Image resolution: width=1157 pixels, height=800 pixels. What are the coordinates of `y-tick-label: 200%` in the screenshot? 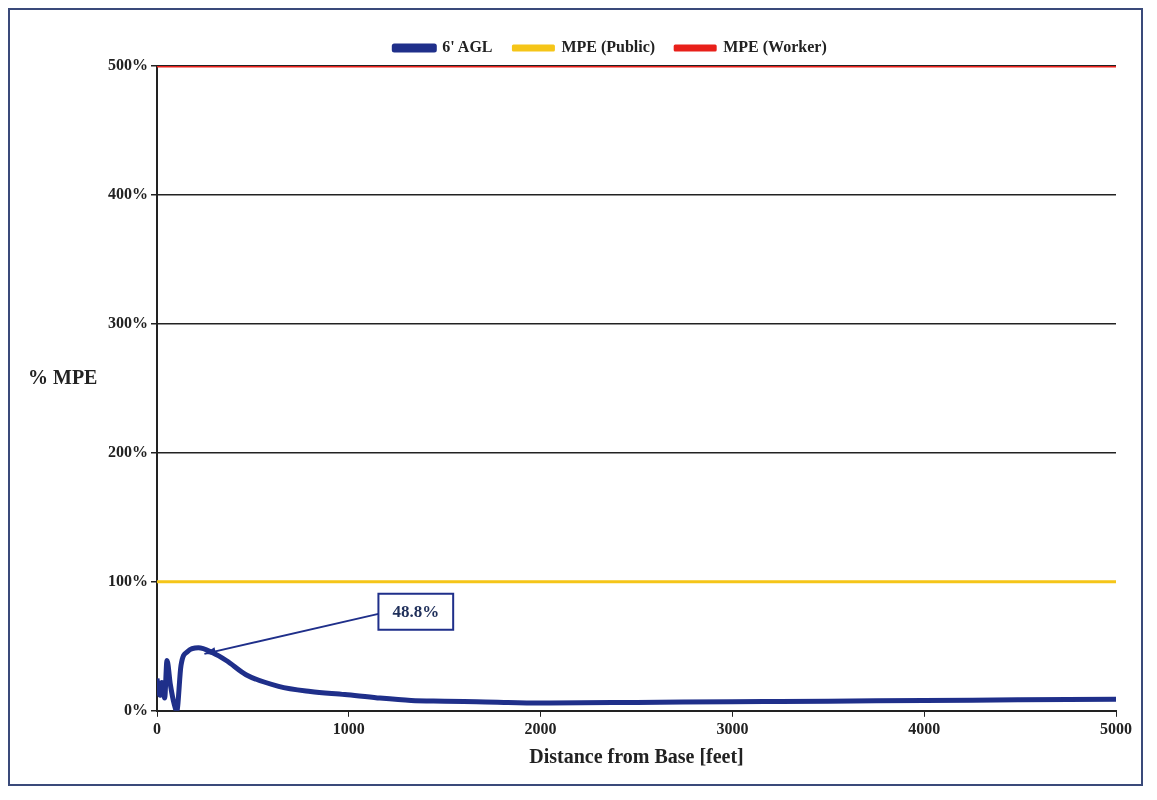 It's located at (128, 452).